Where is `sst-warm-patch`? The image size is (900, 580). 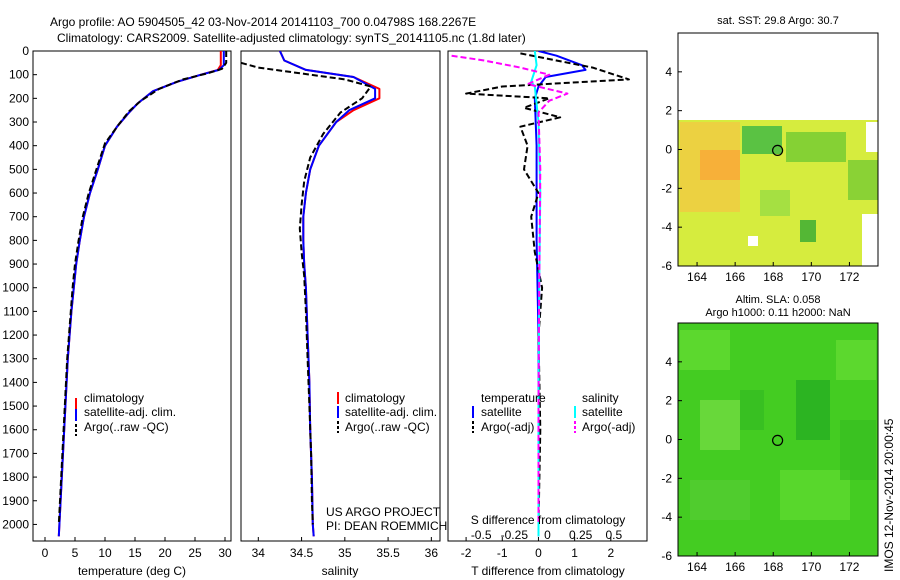
sst-warm-patch is located at coordinates (720, 165).